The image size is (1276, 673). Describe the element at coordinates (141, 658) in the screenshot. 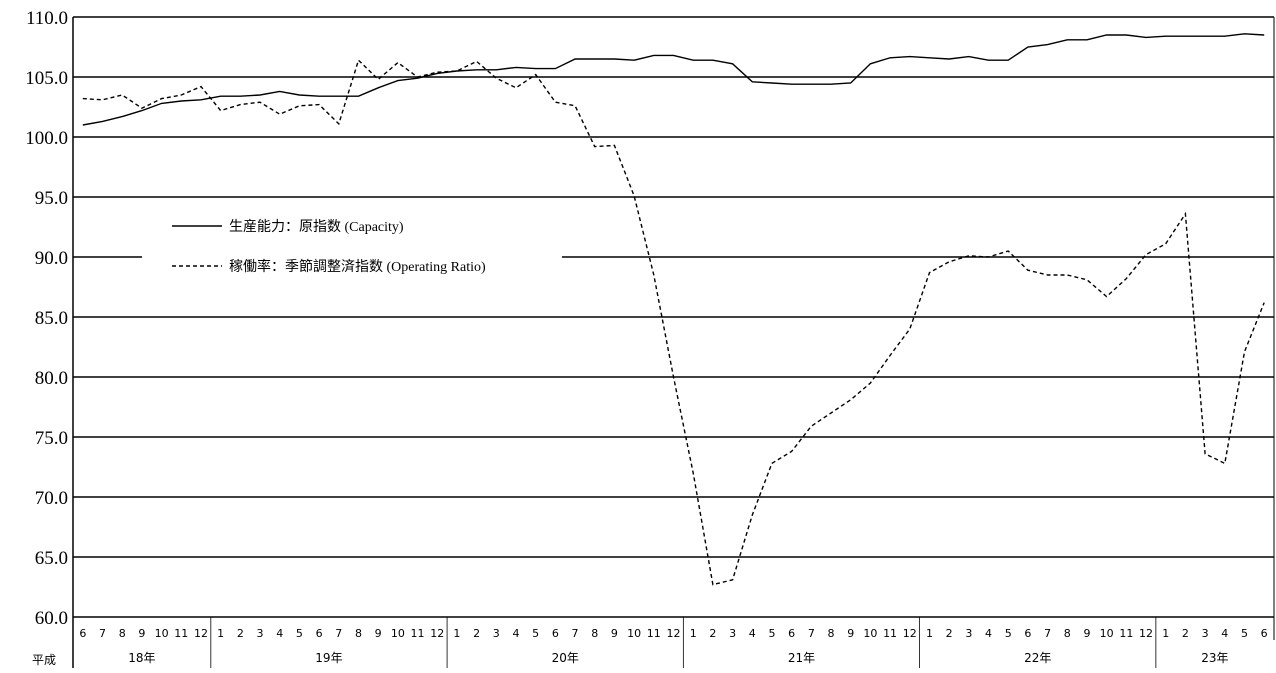

I see `year-label: 18年` at that location.